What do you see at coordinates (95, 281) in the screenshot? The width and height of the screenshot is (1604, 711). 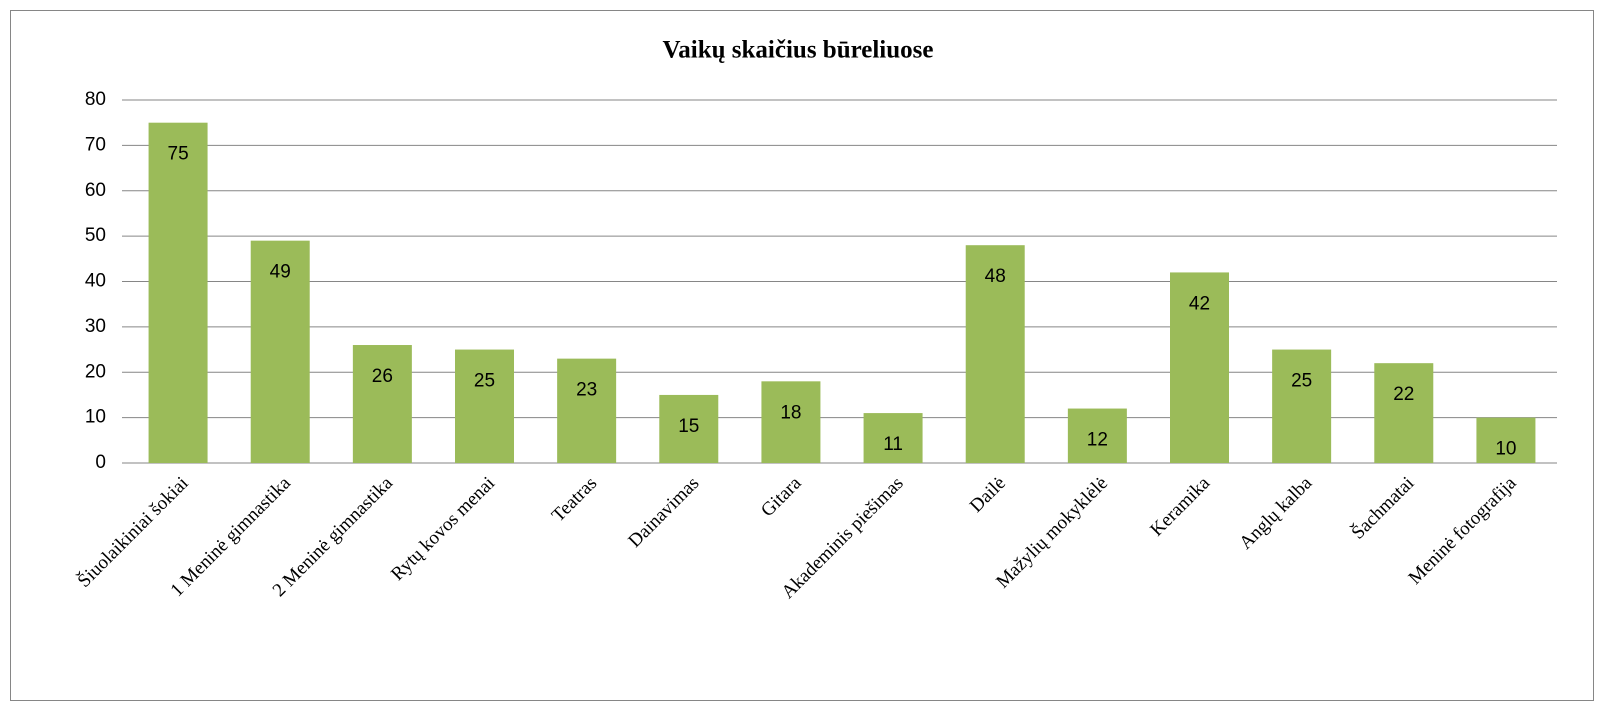 I see `y-tick-label: 40` at bounding box center [95, 281].